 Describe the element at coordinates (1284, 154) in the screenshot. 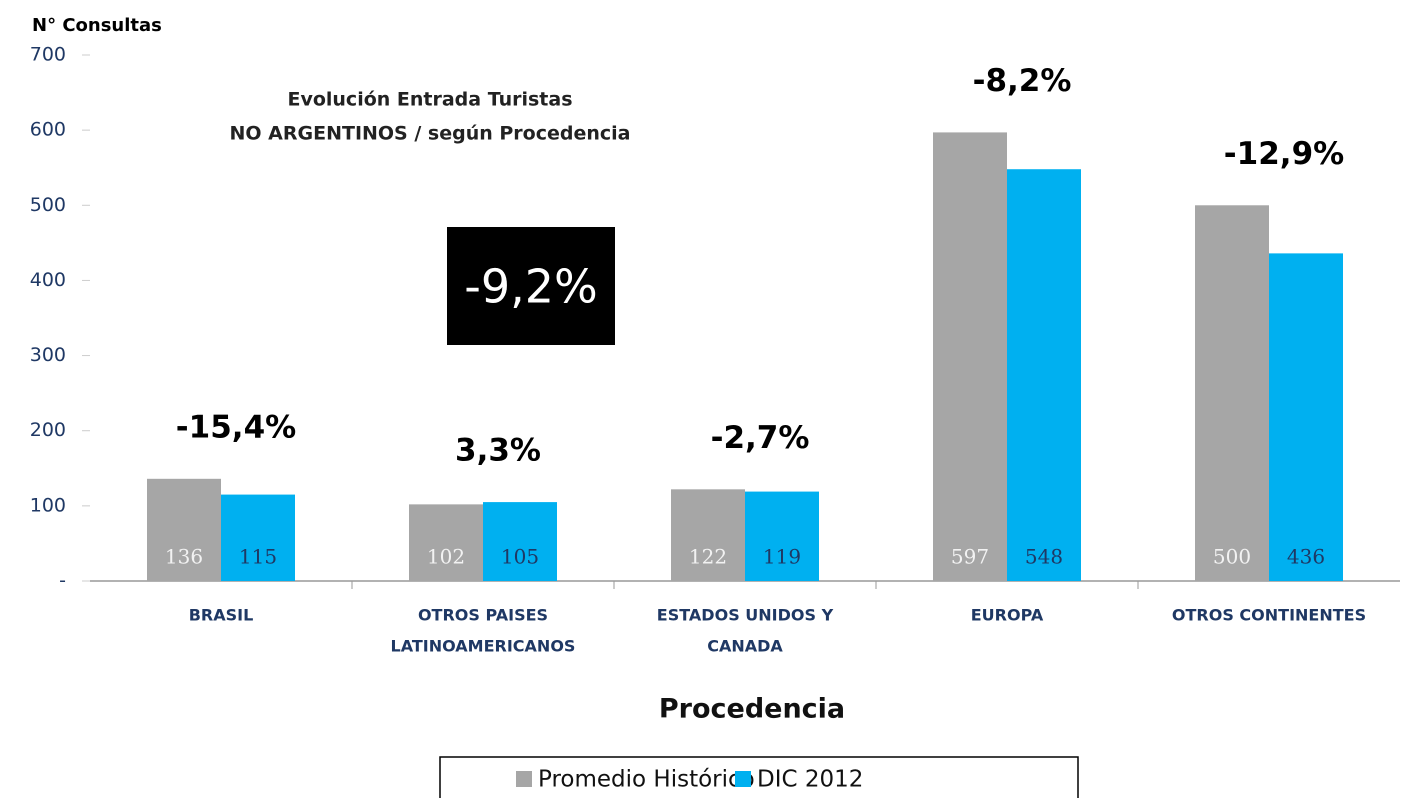

I see `annotation: -12,9%` at that location.